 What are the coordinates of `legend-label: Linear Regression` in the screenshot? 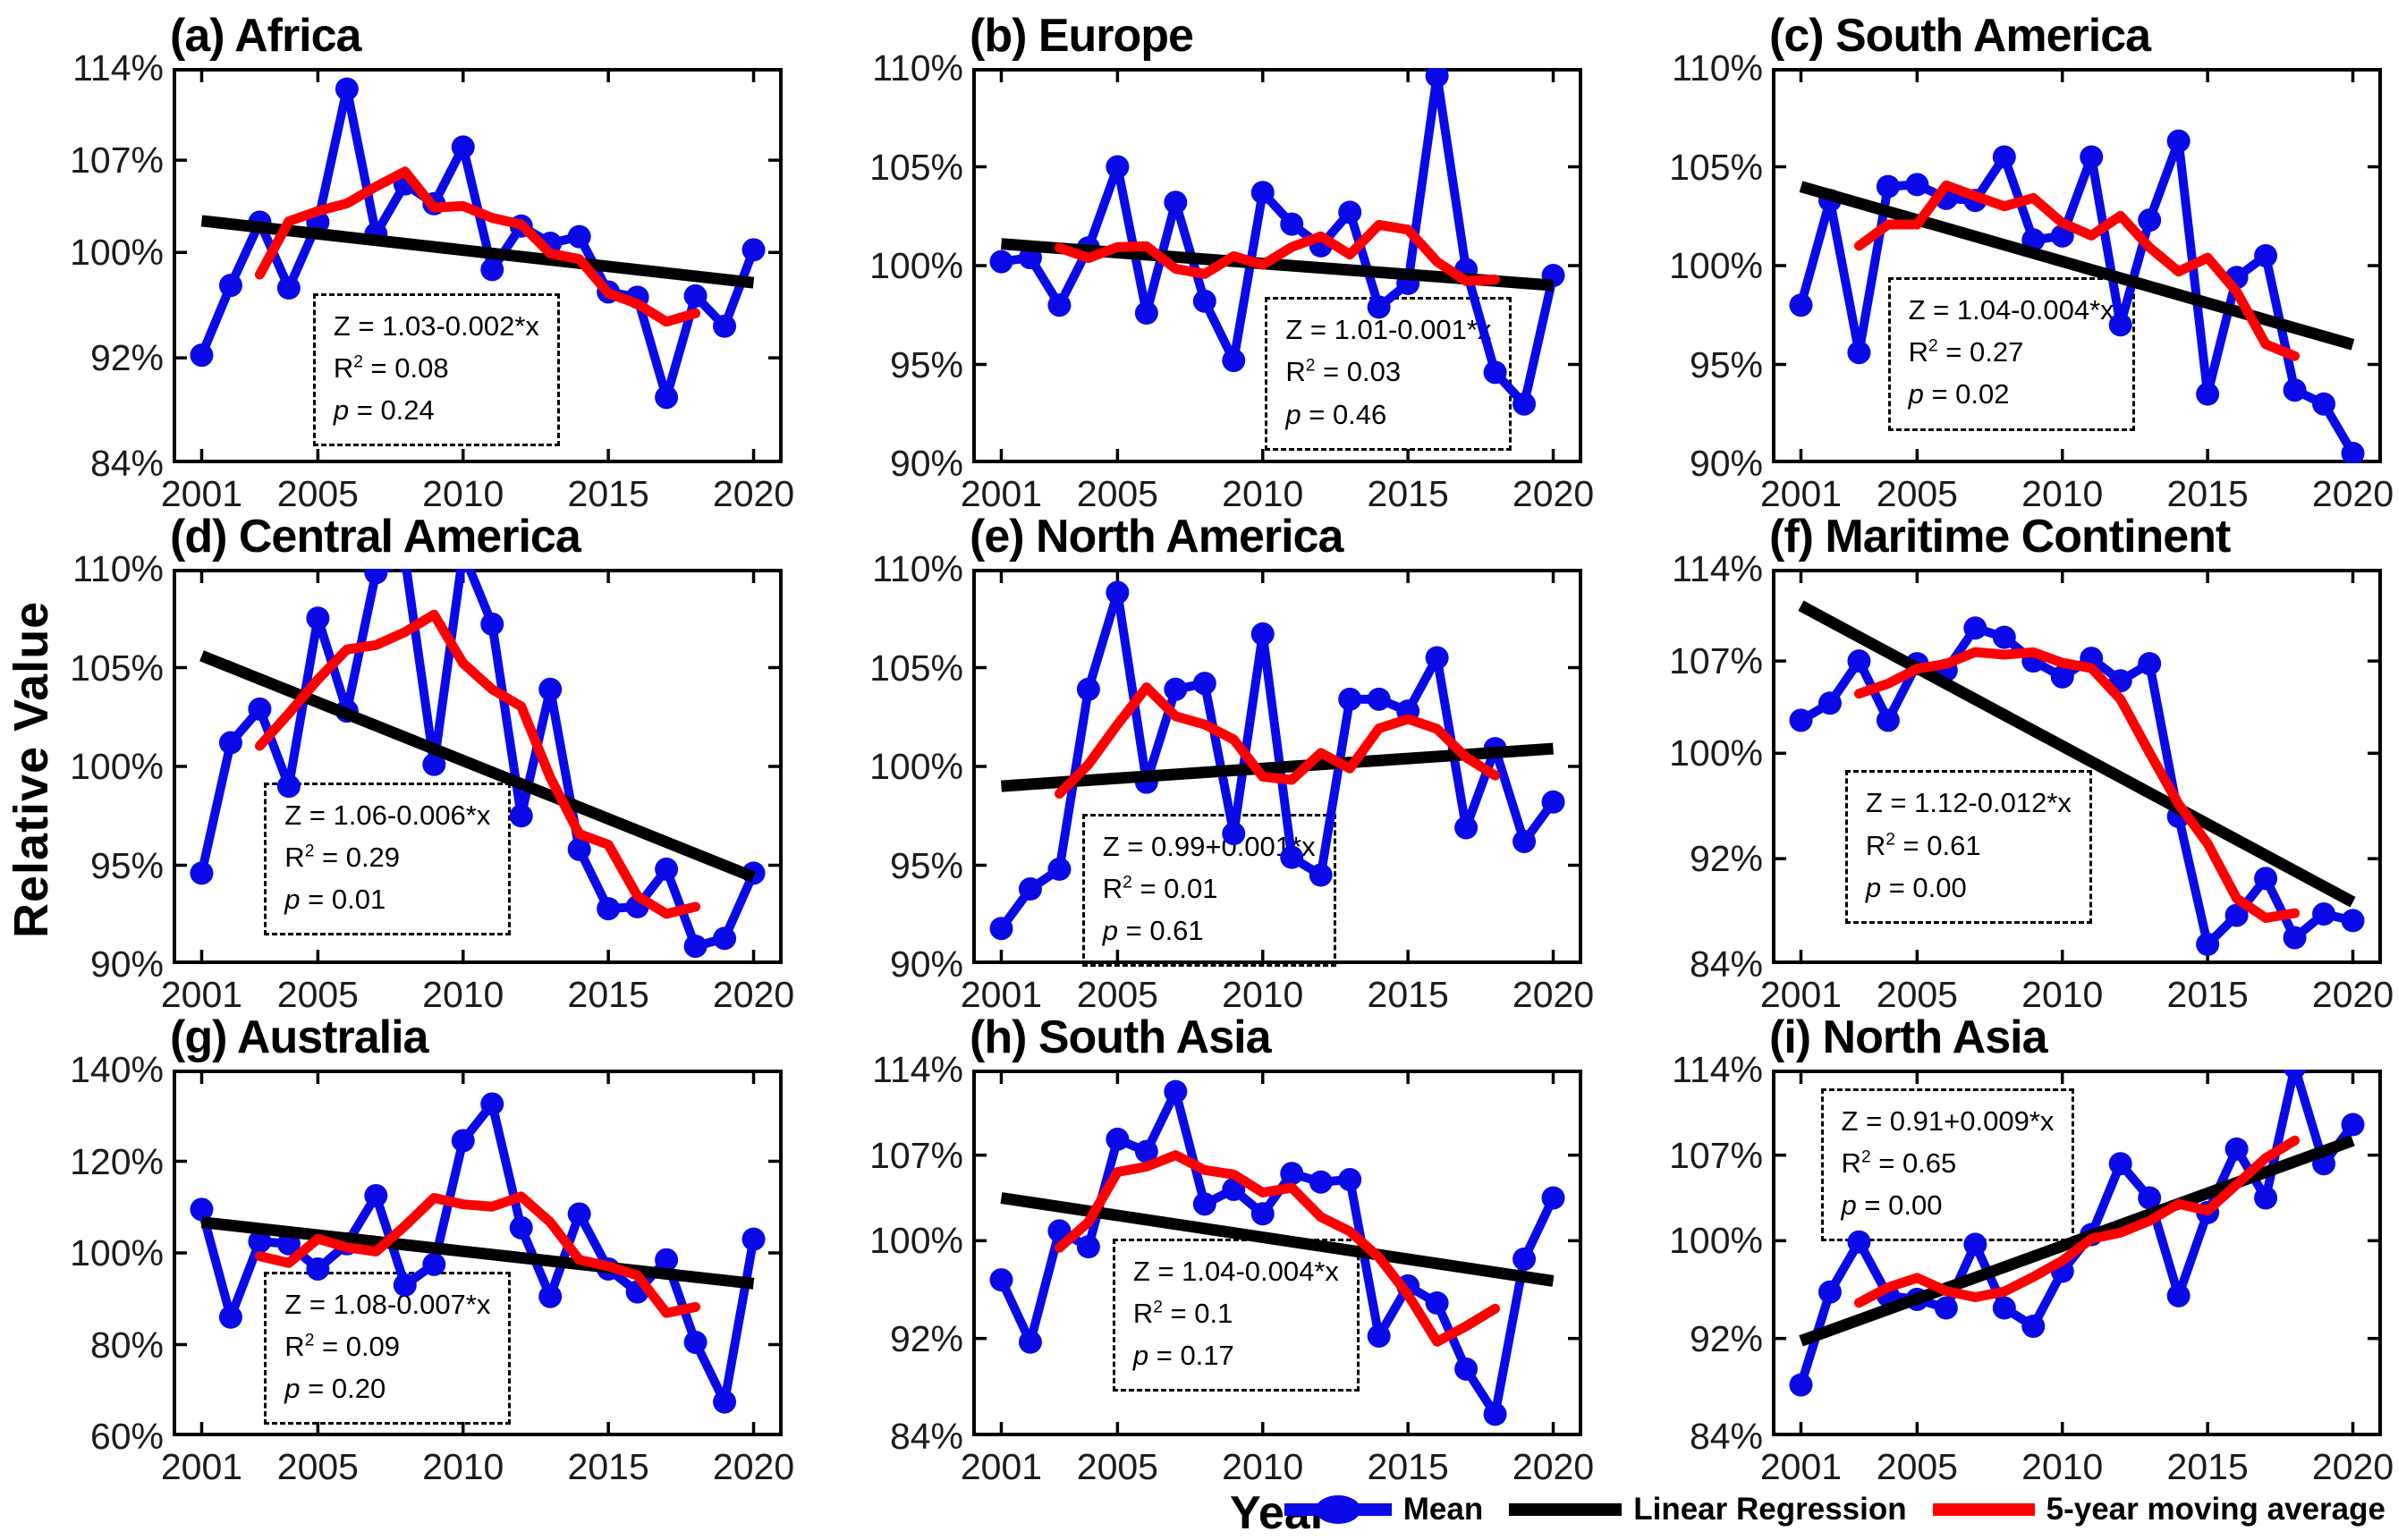 It's located at (1770, 1509).